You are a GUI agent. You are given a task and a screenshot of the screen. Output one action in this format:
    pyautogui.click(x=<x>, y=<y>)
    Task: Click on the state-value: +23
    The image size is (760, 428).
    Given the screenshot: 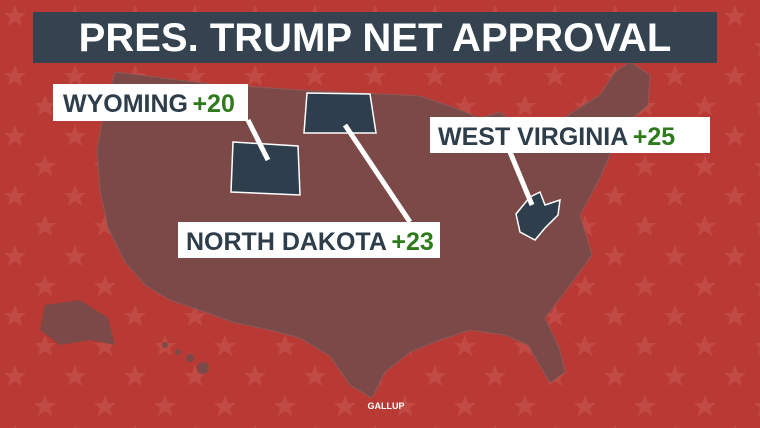 What is the action you would take?
    pyautogui.click(x=412, y=242)
    